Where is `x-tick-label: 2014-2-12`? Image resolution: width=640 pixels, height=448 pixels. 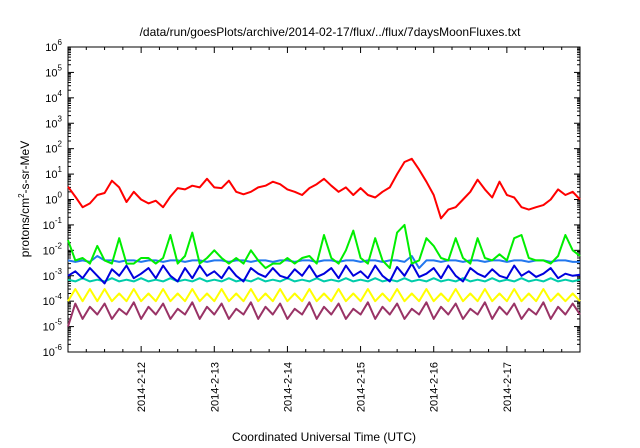
x-tick-label: 2014-2-12 is located at coordinates (142, 387).